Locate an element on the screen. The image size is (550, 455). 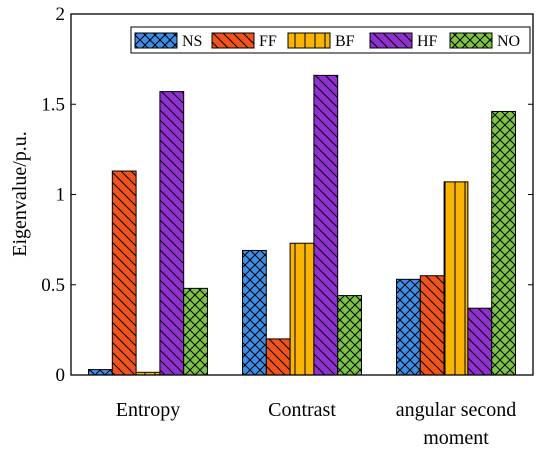
x-category-labels: Entropy Contrast angular second moment is located at coordinates (316, 424).